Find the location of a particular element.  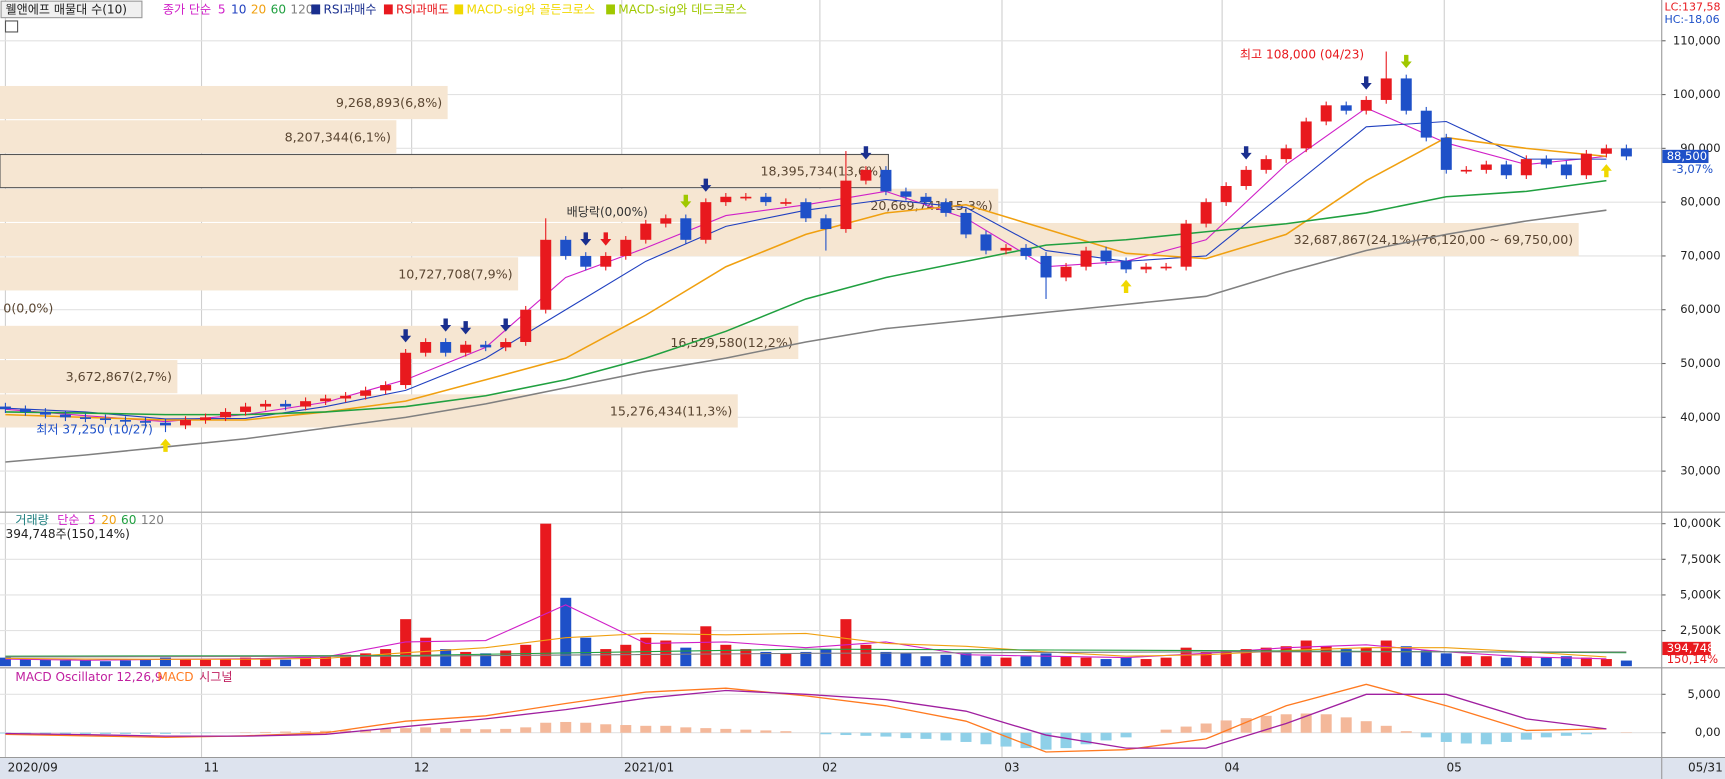

volume-profile-range: (76,120,00 ~ 69,750,00) is located at coordinates (1494, 239).